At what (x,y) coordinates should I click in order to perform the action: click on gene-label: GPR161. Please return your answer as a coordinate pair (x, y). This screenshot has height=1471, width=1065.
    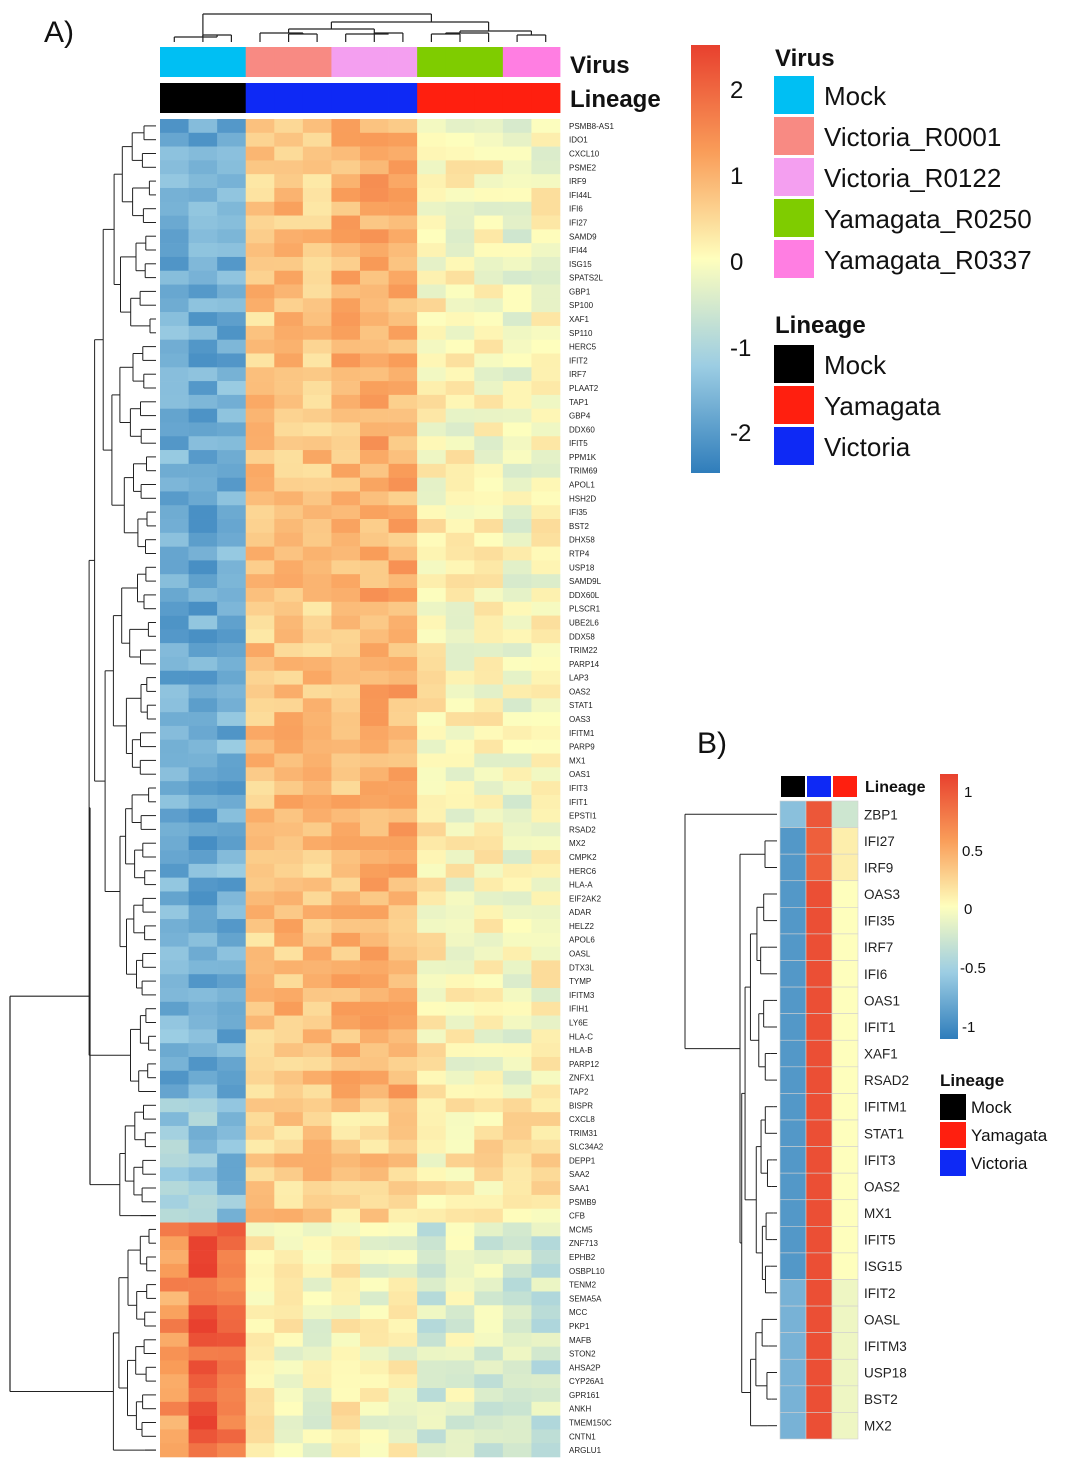
    Looking at the image, I should click on (584, 1395).